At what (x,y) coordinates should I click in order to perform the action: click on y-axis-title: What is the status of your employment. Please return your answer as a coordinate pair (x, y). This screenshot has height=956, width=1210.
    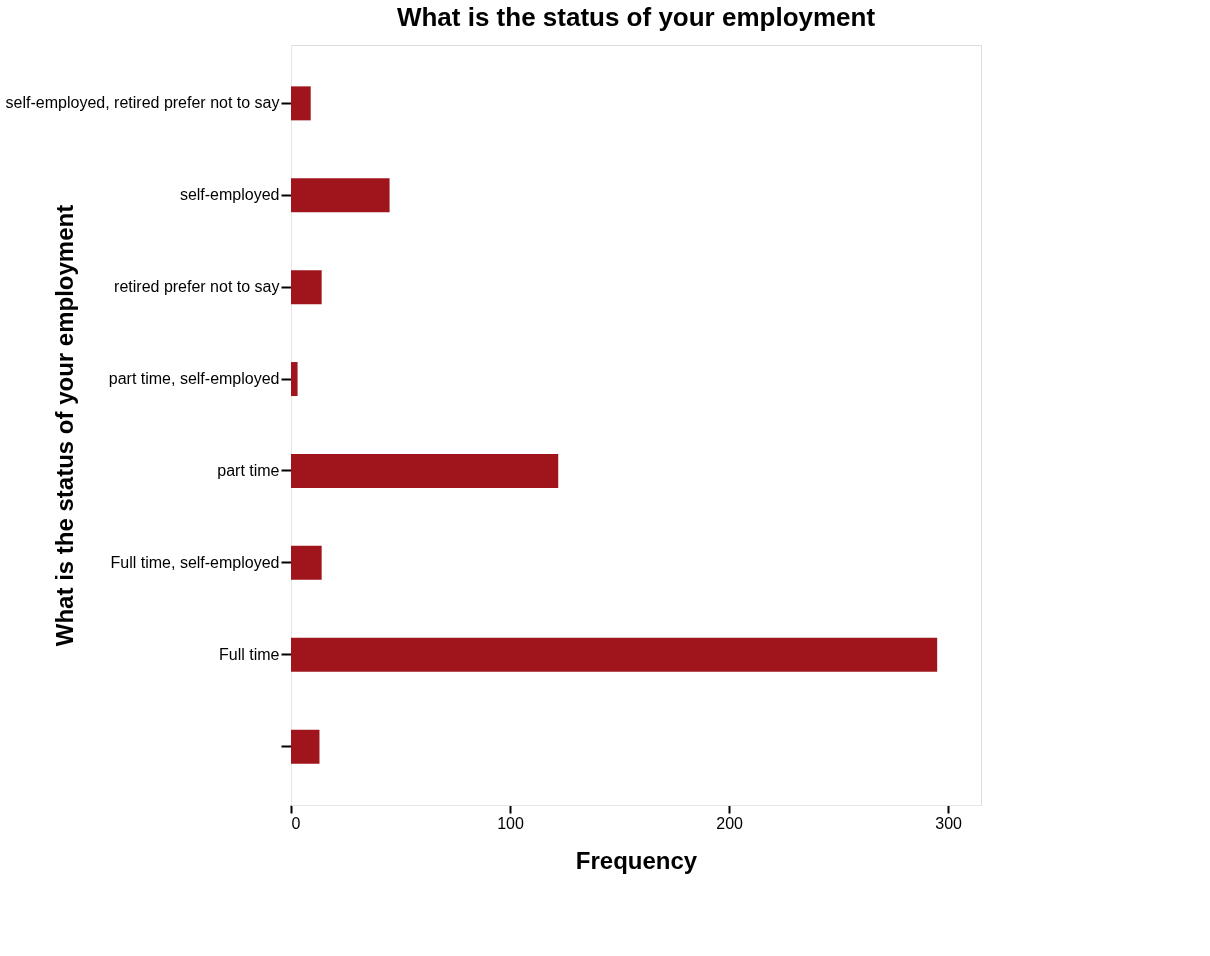
    Looking at the image, I should click on (64, 425).